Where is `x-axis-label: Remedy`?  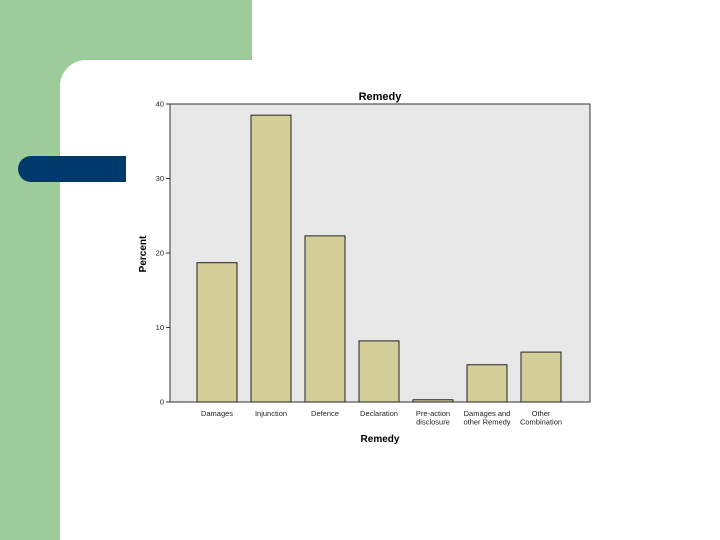
x-axis-label: Remedy is located at coordinates (380, 439).